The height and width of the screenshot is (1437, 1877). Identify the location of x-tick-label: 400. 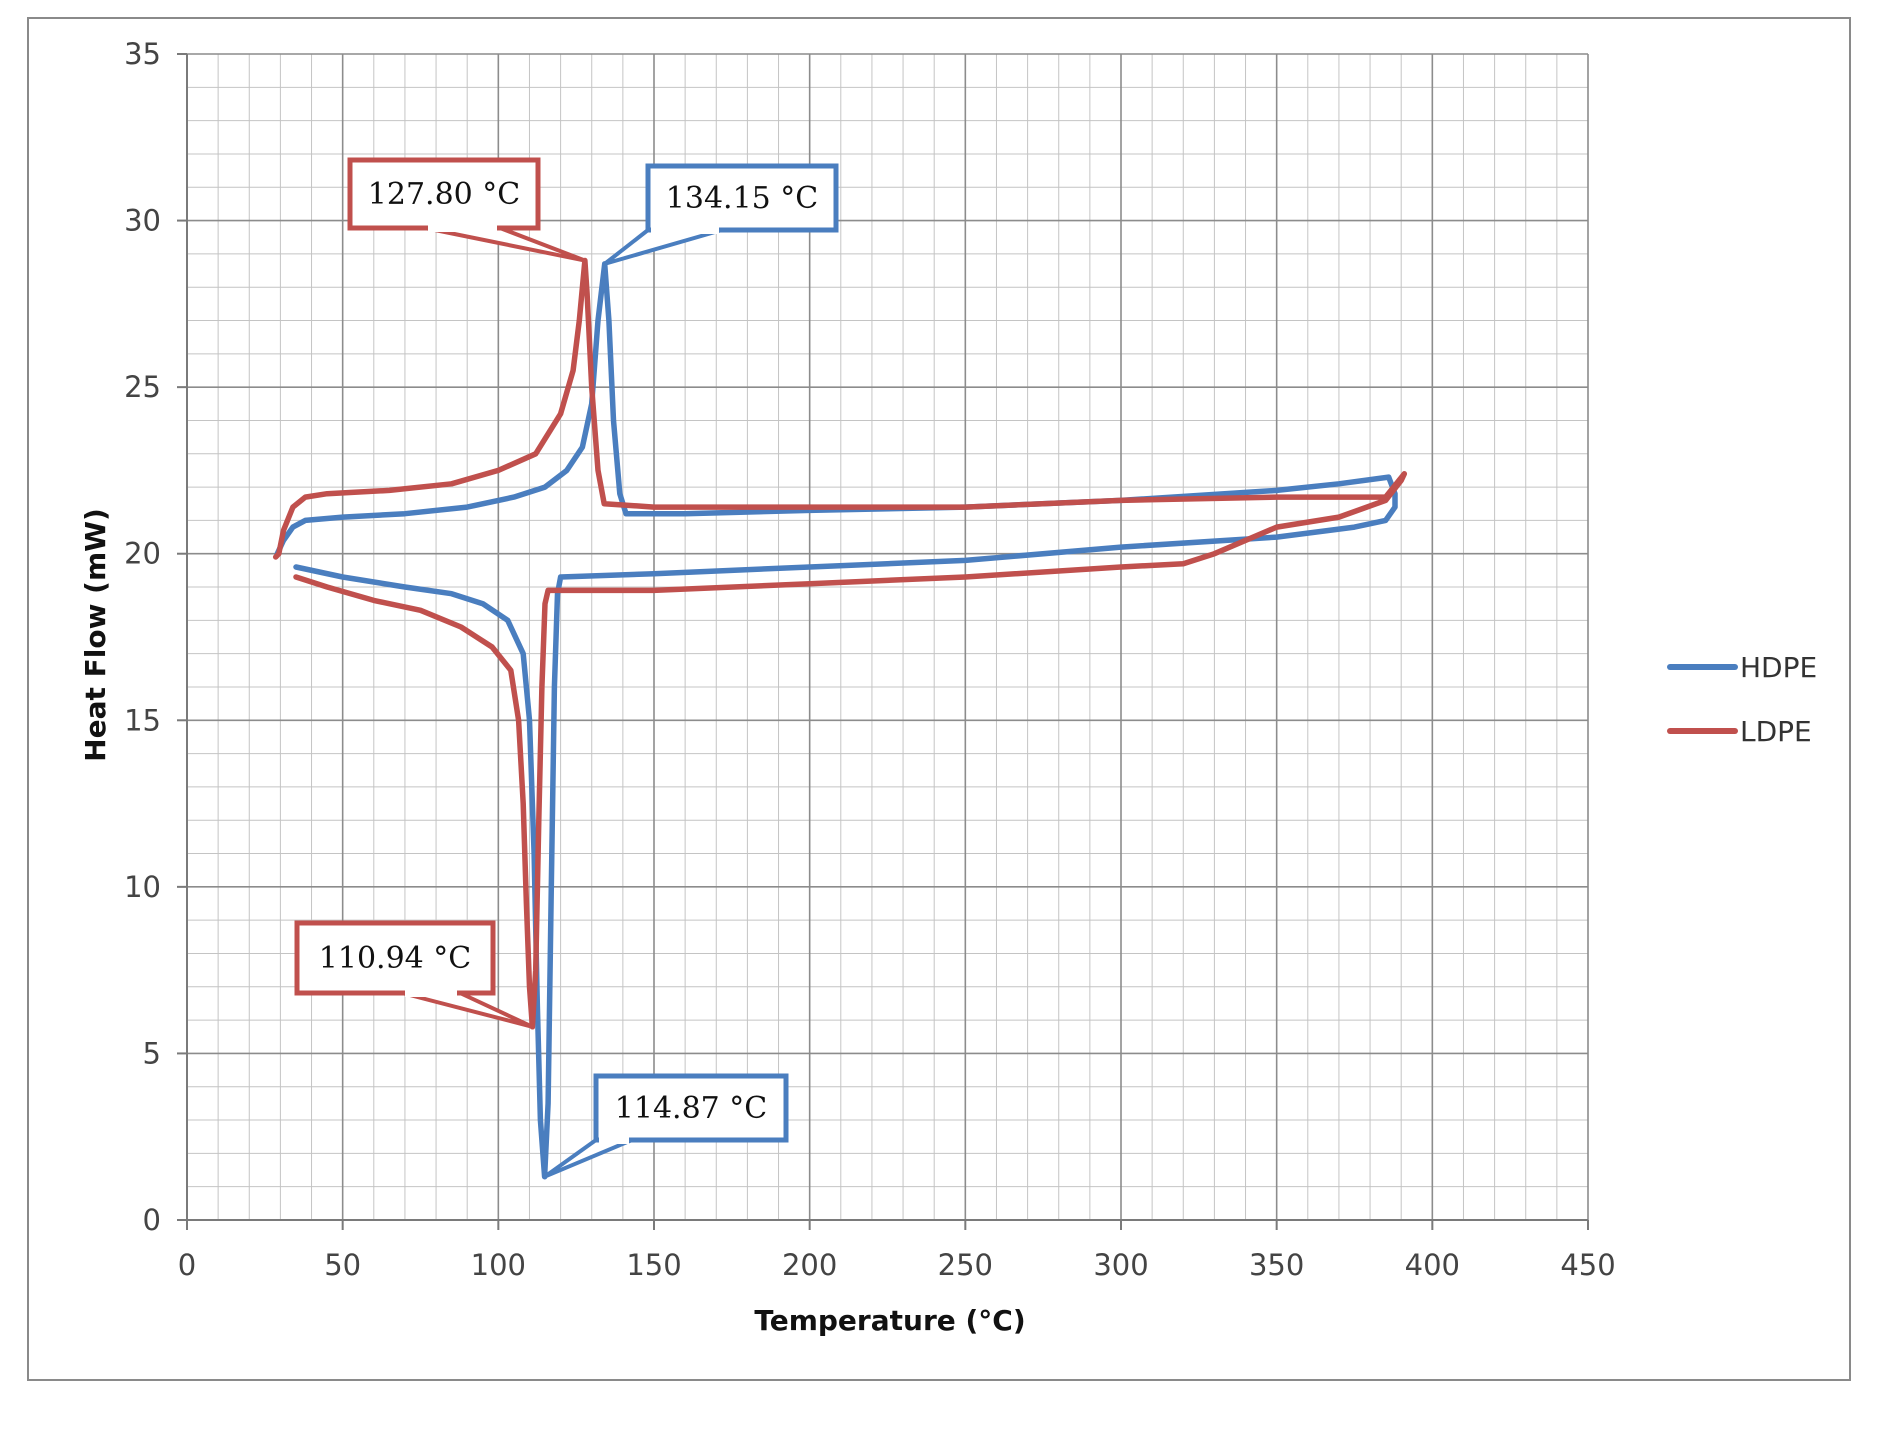
(1432, 1265).